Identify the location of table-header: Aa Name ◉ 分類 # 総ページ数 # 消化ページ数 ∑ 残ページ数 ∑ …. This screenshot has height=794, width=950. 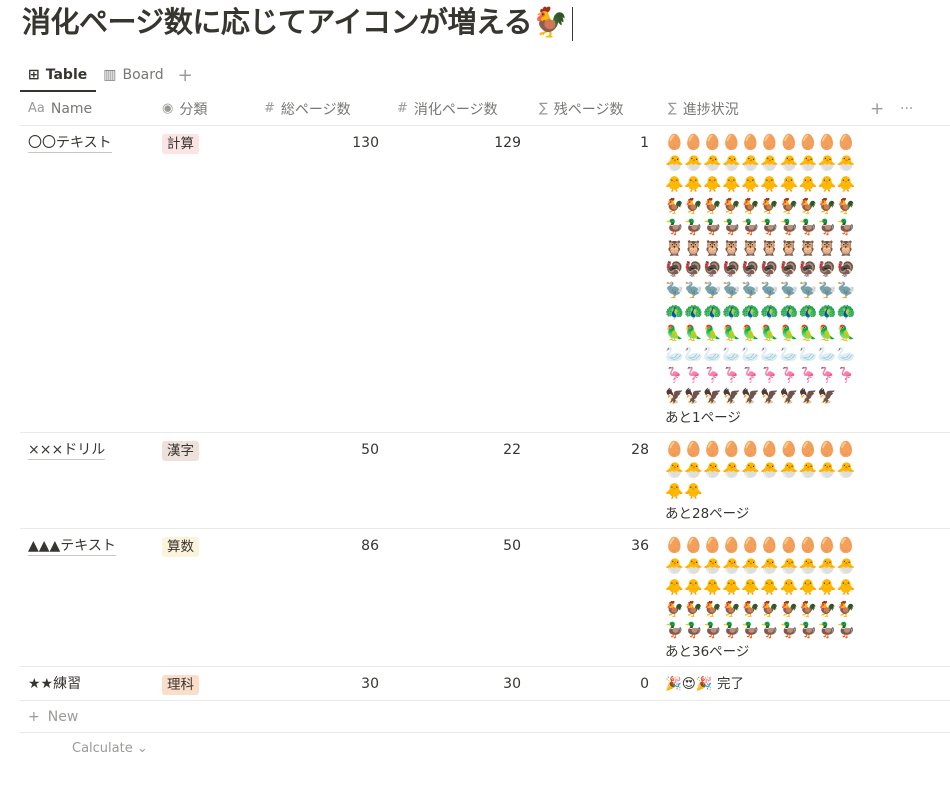
(485, 109).